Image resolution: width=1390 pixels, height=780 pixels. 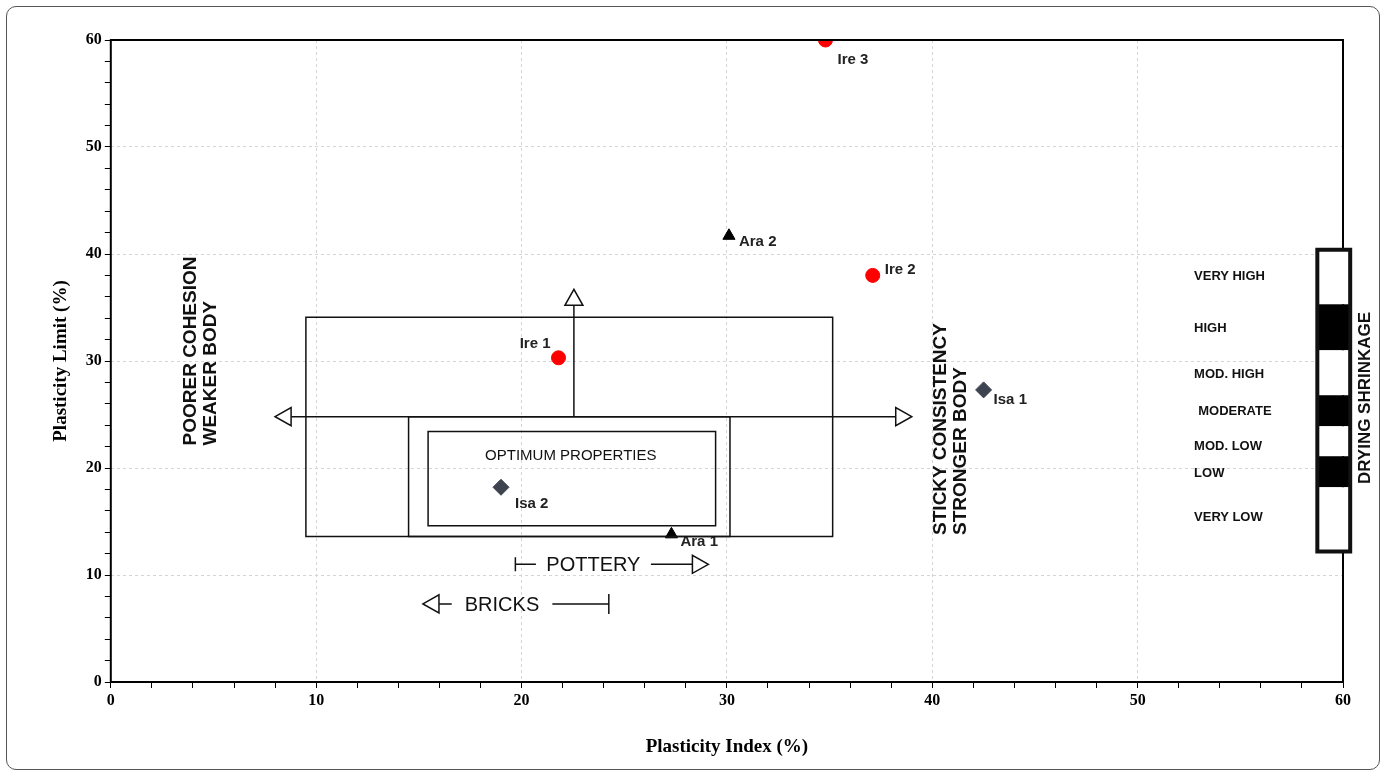 What do you see at coordinates (1235, 411) in the screenshot?
I see `annotation: MODERATE` at bounding box center [1235, 411].